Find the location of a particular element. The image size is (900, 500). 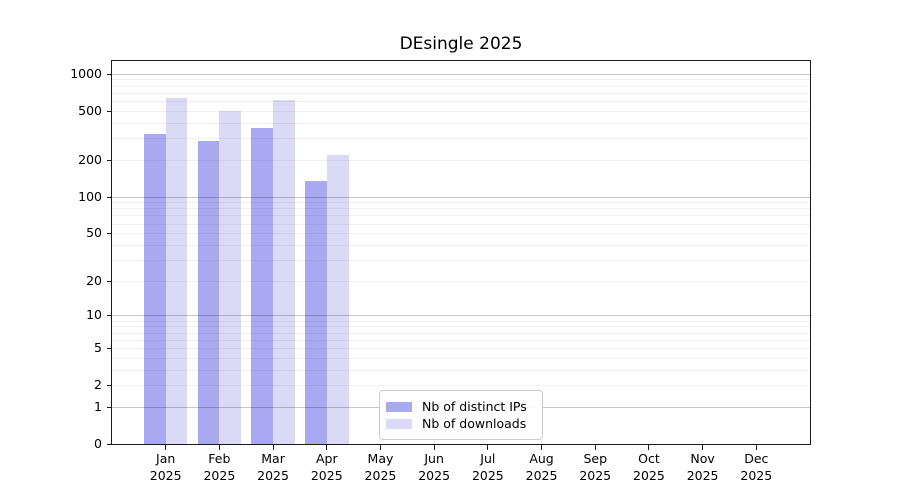

x-axis-month-label: Nov 2025 is located at coordinates (703, 467).